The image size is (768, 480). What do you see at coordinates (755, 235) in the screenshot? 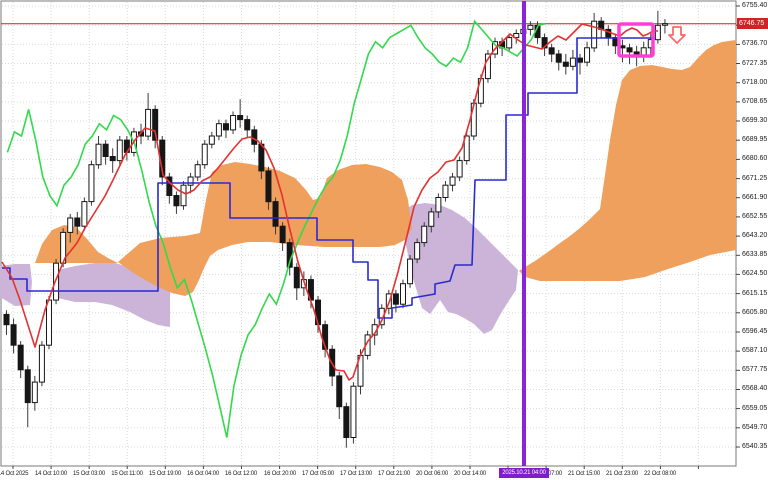
I see `price-tick-label: 6643.20` at bounding box center [755, 235].